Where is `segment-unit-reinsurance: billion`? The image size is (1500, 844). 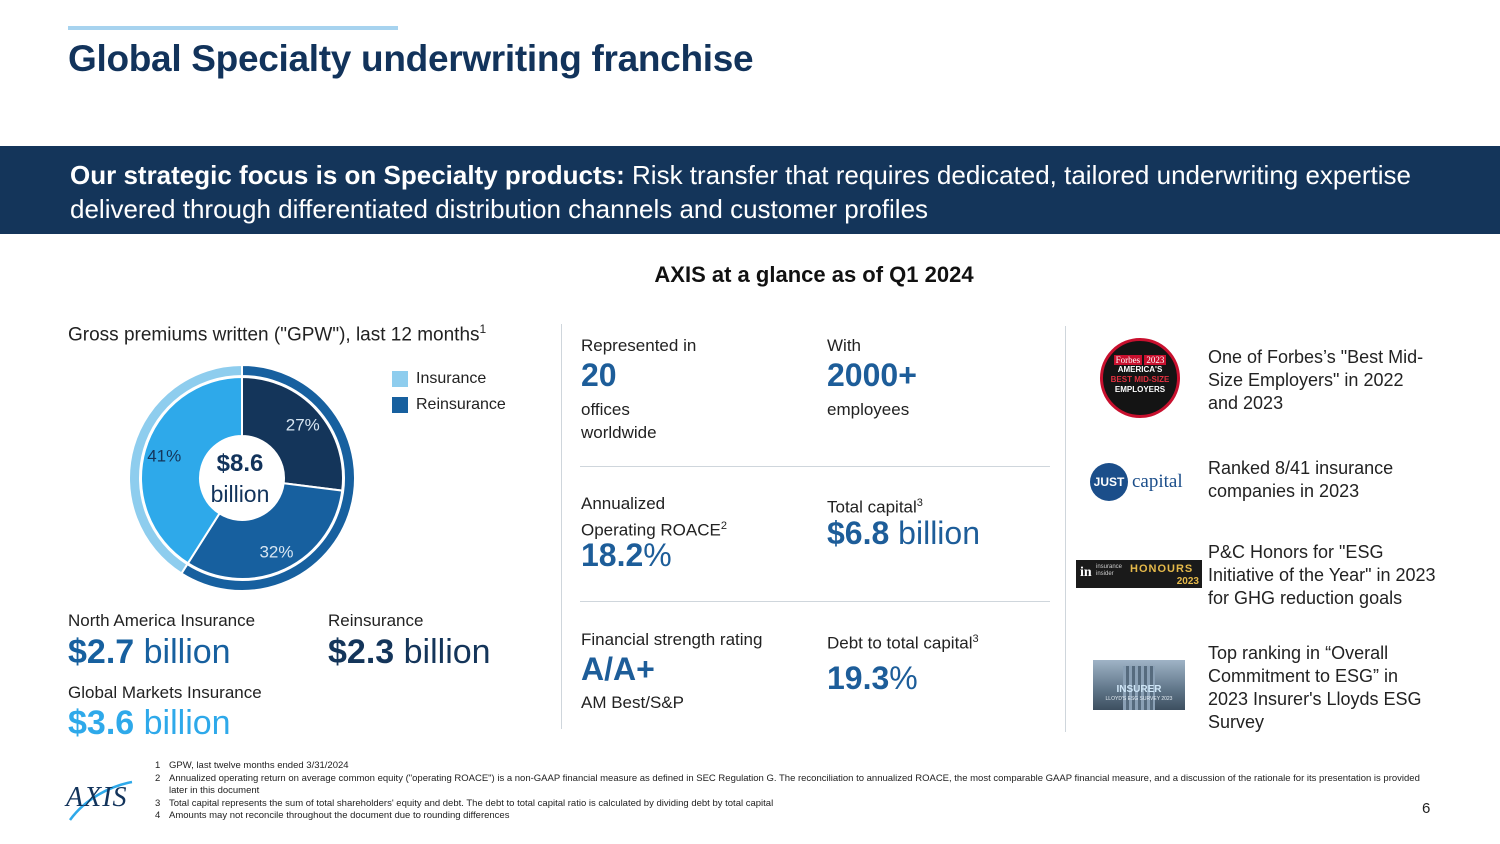
segment-unit-reinsurance: billion is located at coordinates (442, 652).